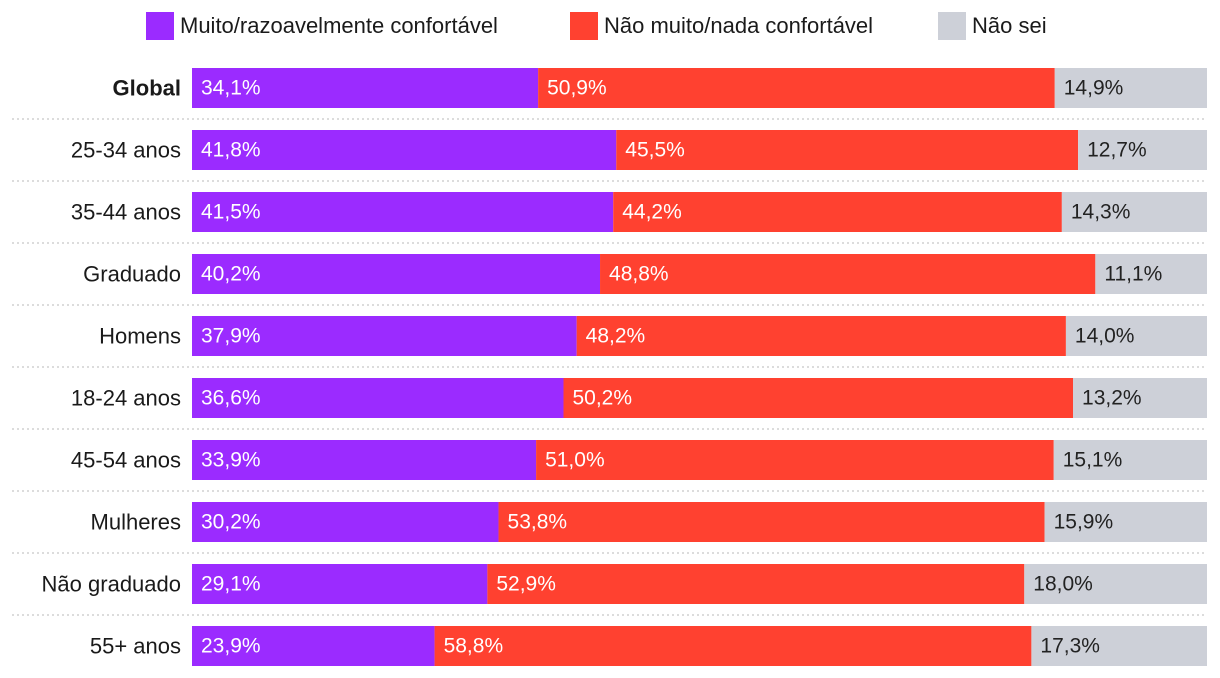 Image resolution: width=1220 pixels, height=678 pixels. What do you see at coordinates (132, 274) in the screenshot?
I see `category-label: Graduado` at bounding box center [132, 274].